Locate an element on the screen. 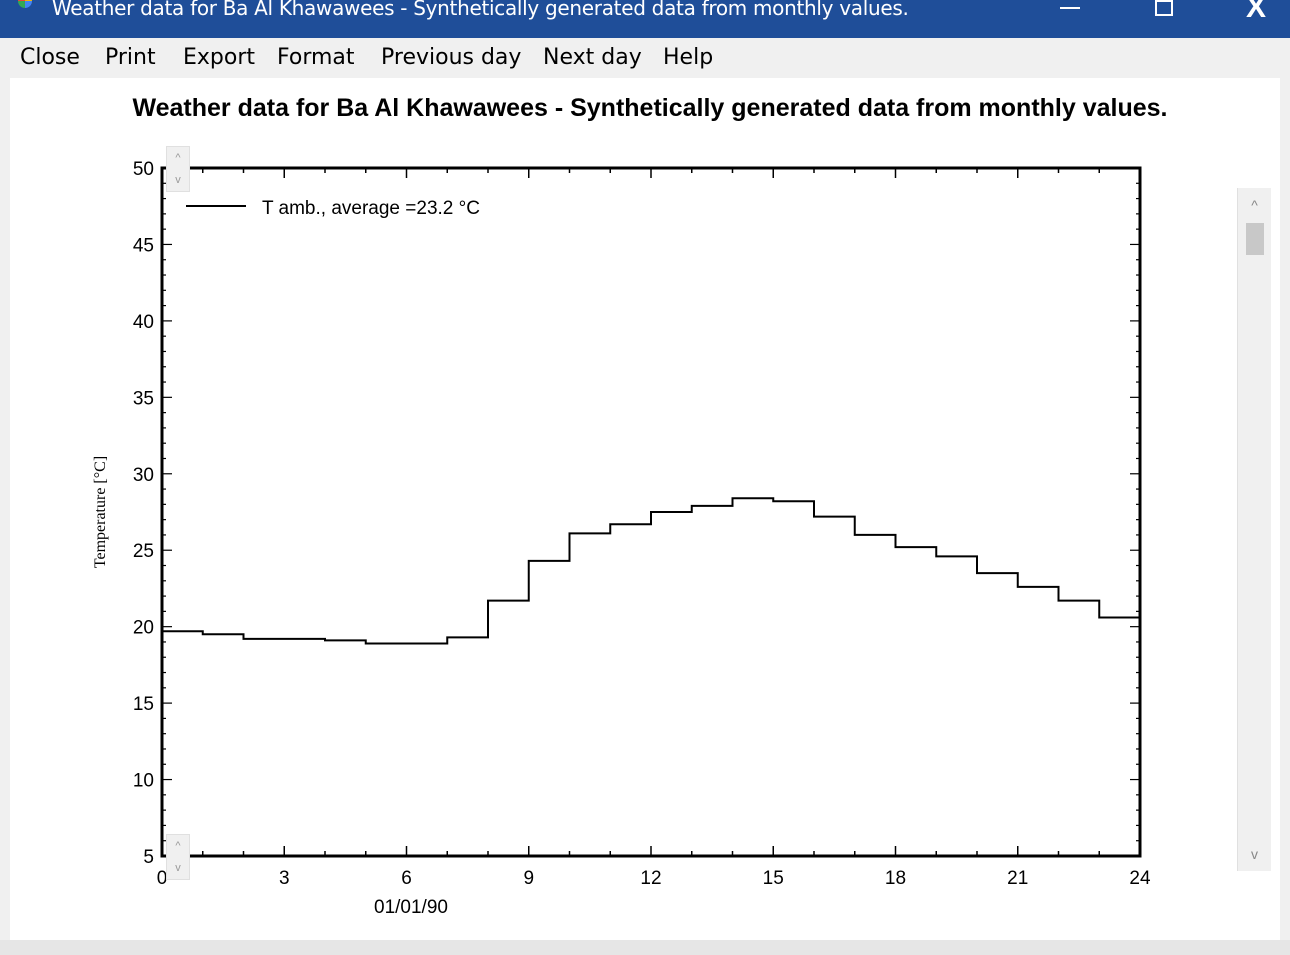  y-tick-label: 35 is located at coordinates (143, 398).